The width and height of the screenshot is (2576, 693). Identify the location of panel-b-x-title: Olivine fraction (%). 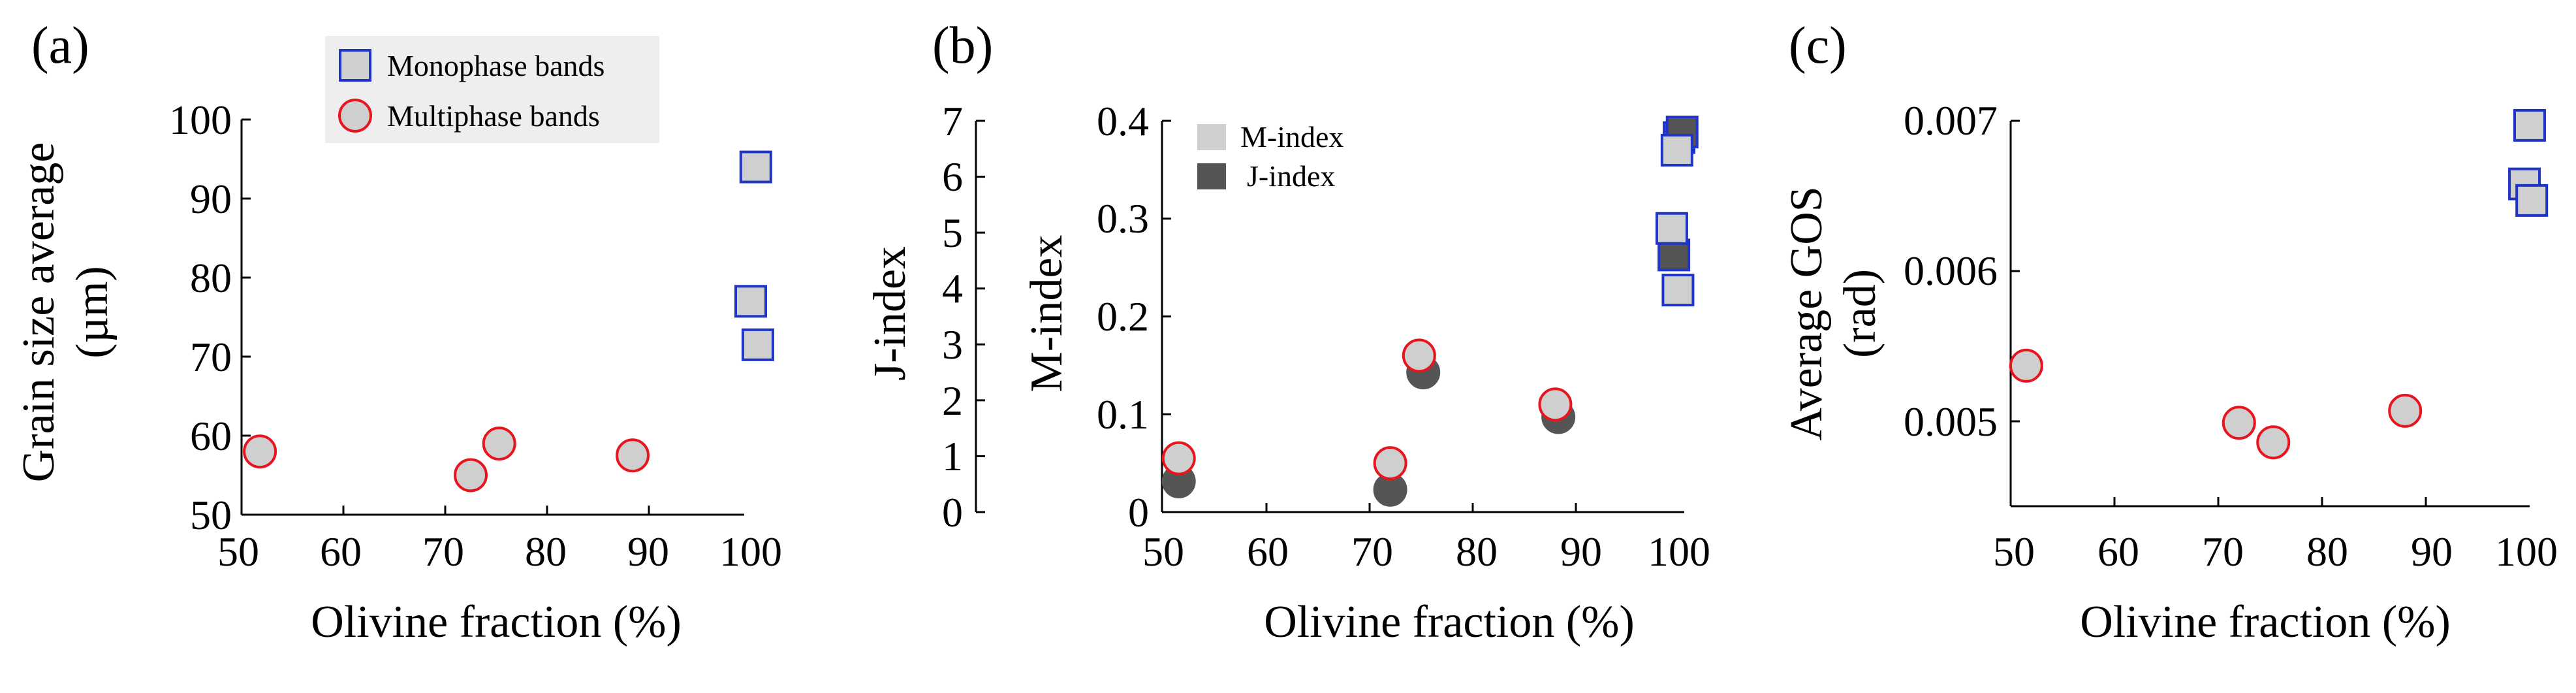
(1449, 622).